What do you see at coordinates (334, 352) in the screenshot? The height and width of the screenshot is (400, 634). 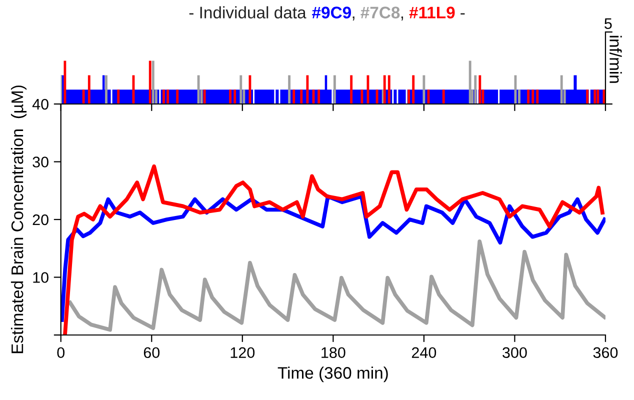 I see `x-tick-label: 180` at bounding box center [334, 352].